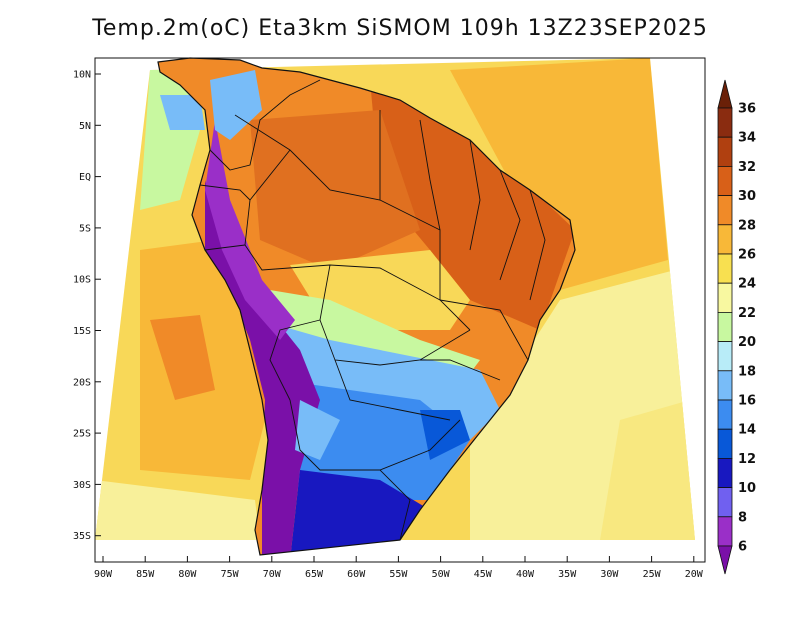 The height and width of the screenshot is (618, 800). Describe the element at coordinates (335, 190) in the screenshot. I see `amazon-hot` at that location.